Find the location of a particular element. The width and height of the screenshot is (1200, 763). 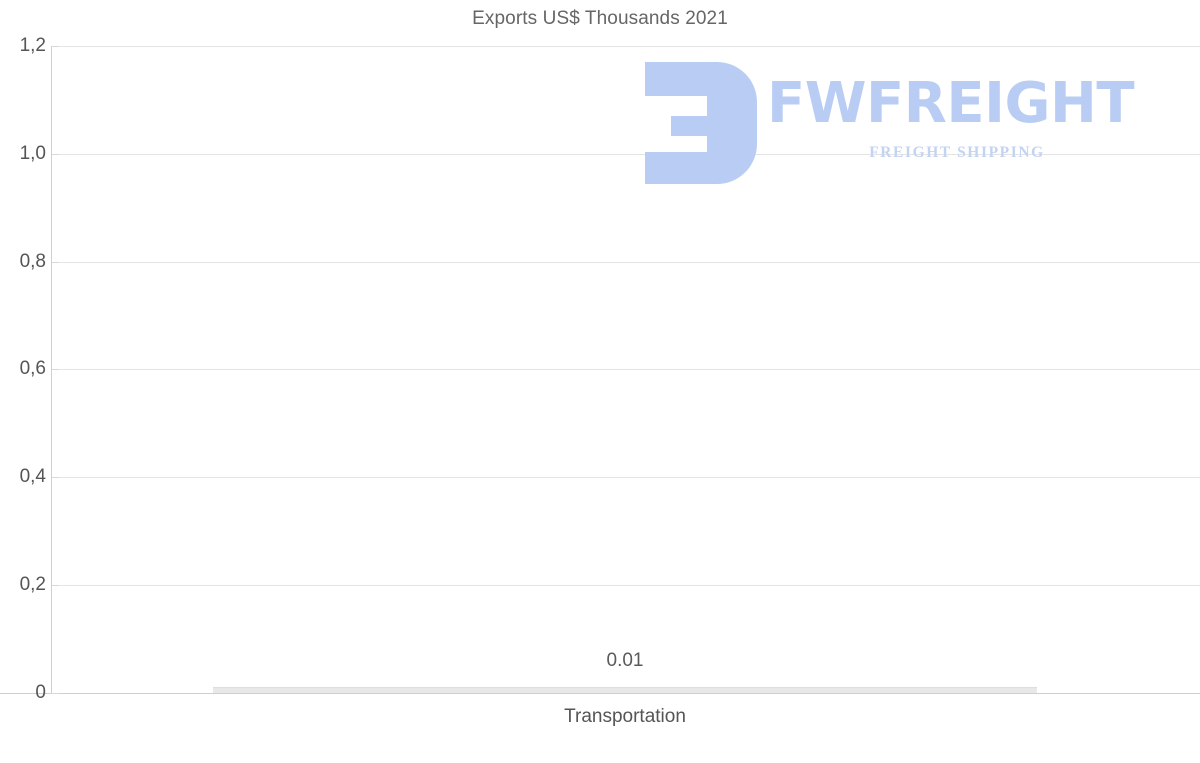

bar-transportation is located at coordinates (625, 690).